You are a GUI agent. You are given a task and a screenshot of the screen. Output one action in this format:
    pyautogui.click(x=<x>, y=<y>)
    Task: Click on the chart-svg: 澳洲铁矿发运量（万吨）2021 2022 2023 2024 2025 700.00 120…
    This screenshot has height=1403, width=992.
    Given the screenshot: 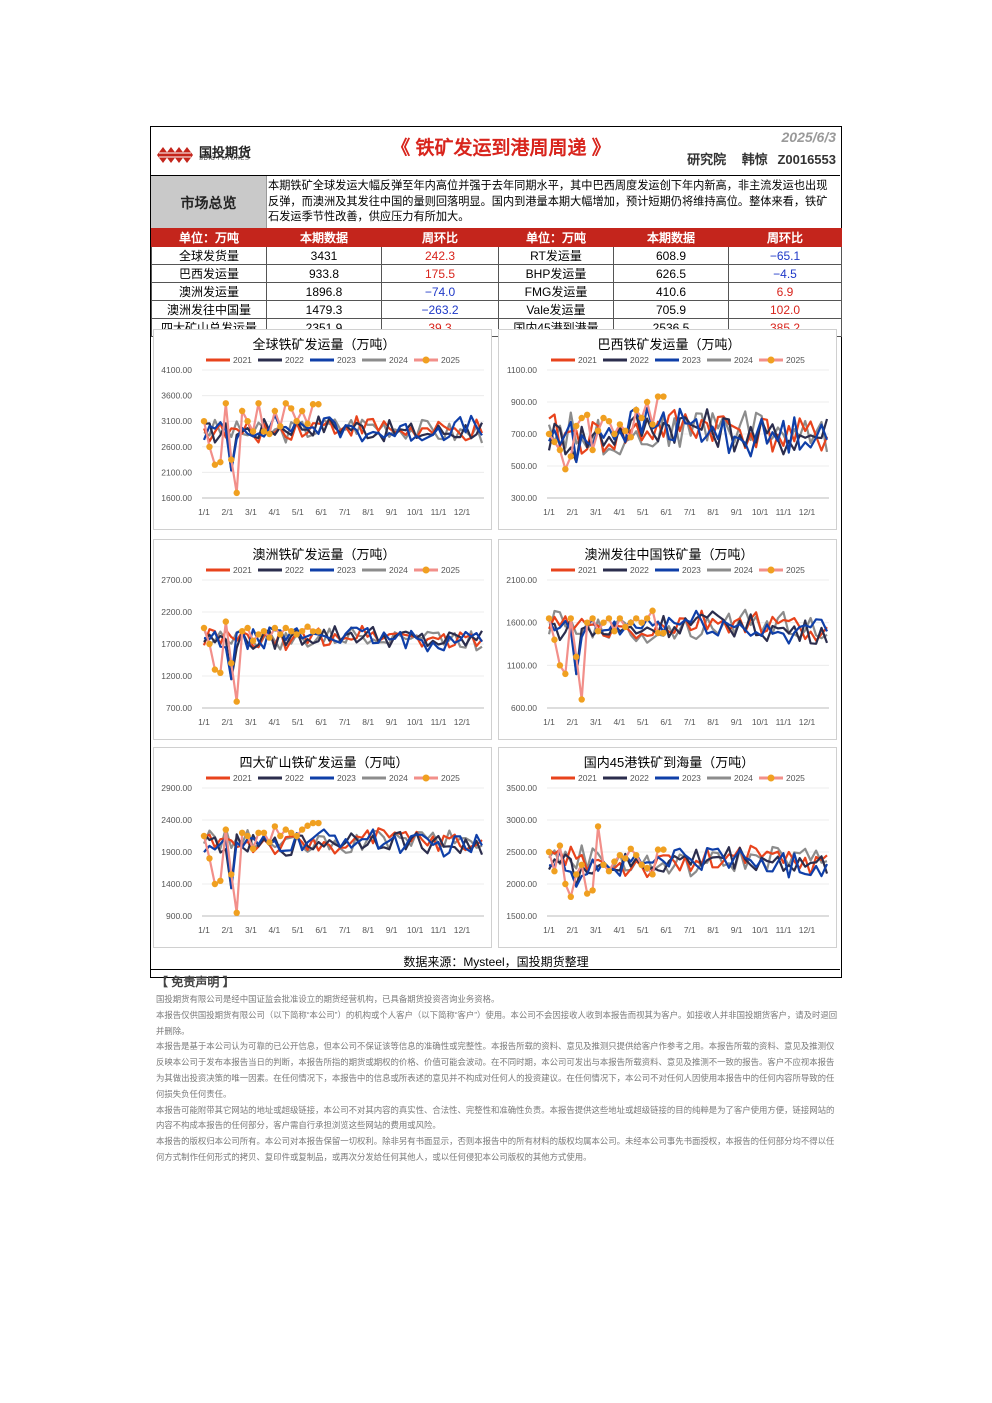 What is the action you would take?
    pyautogui.click(x=322, y=637)
    